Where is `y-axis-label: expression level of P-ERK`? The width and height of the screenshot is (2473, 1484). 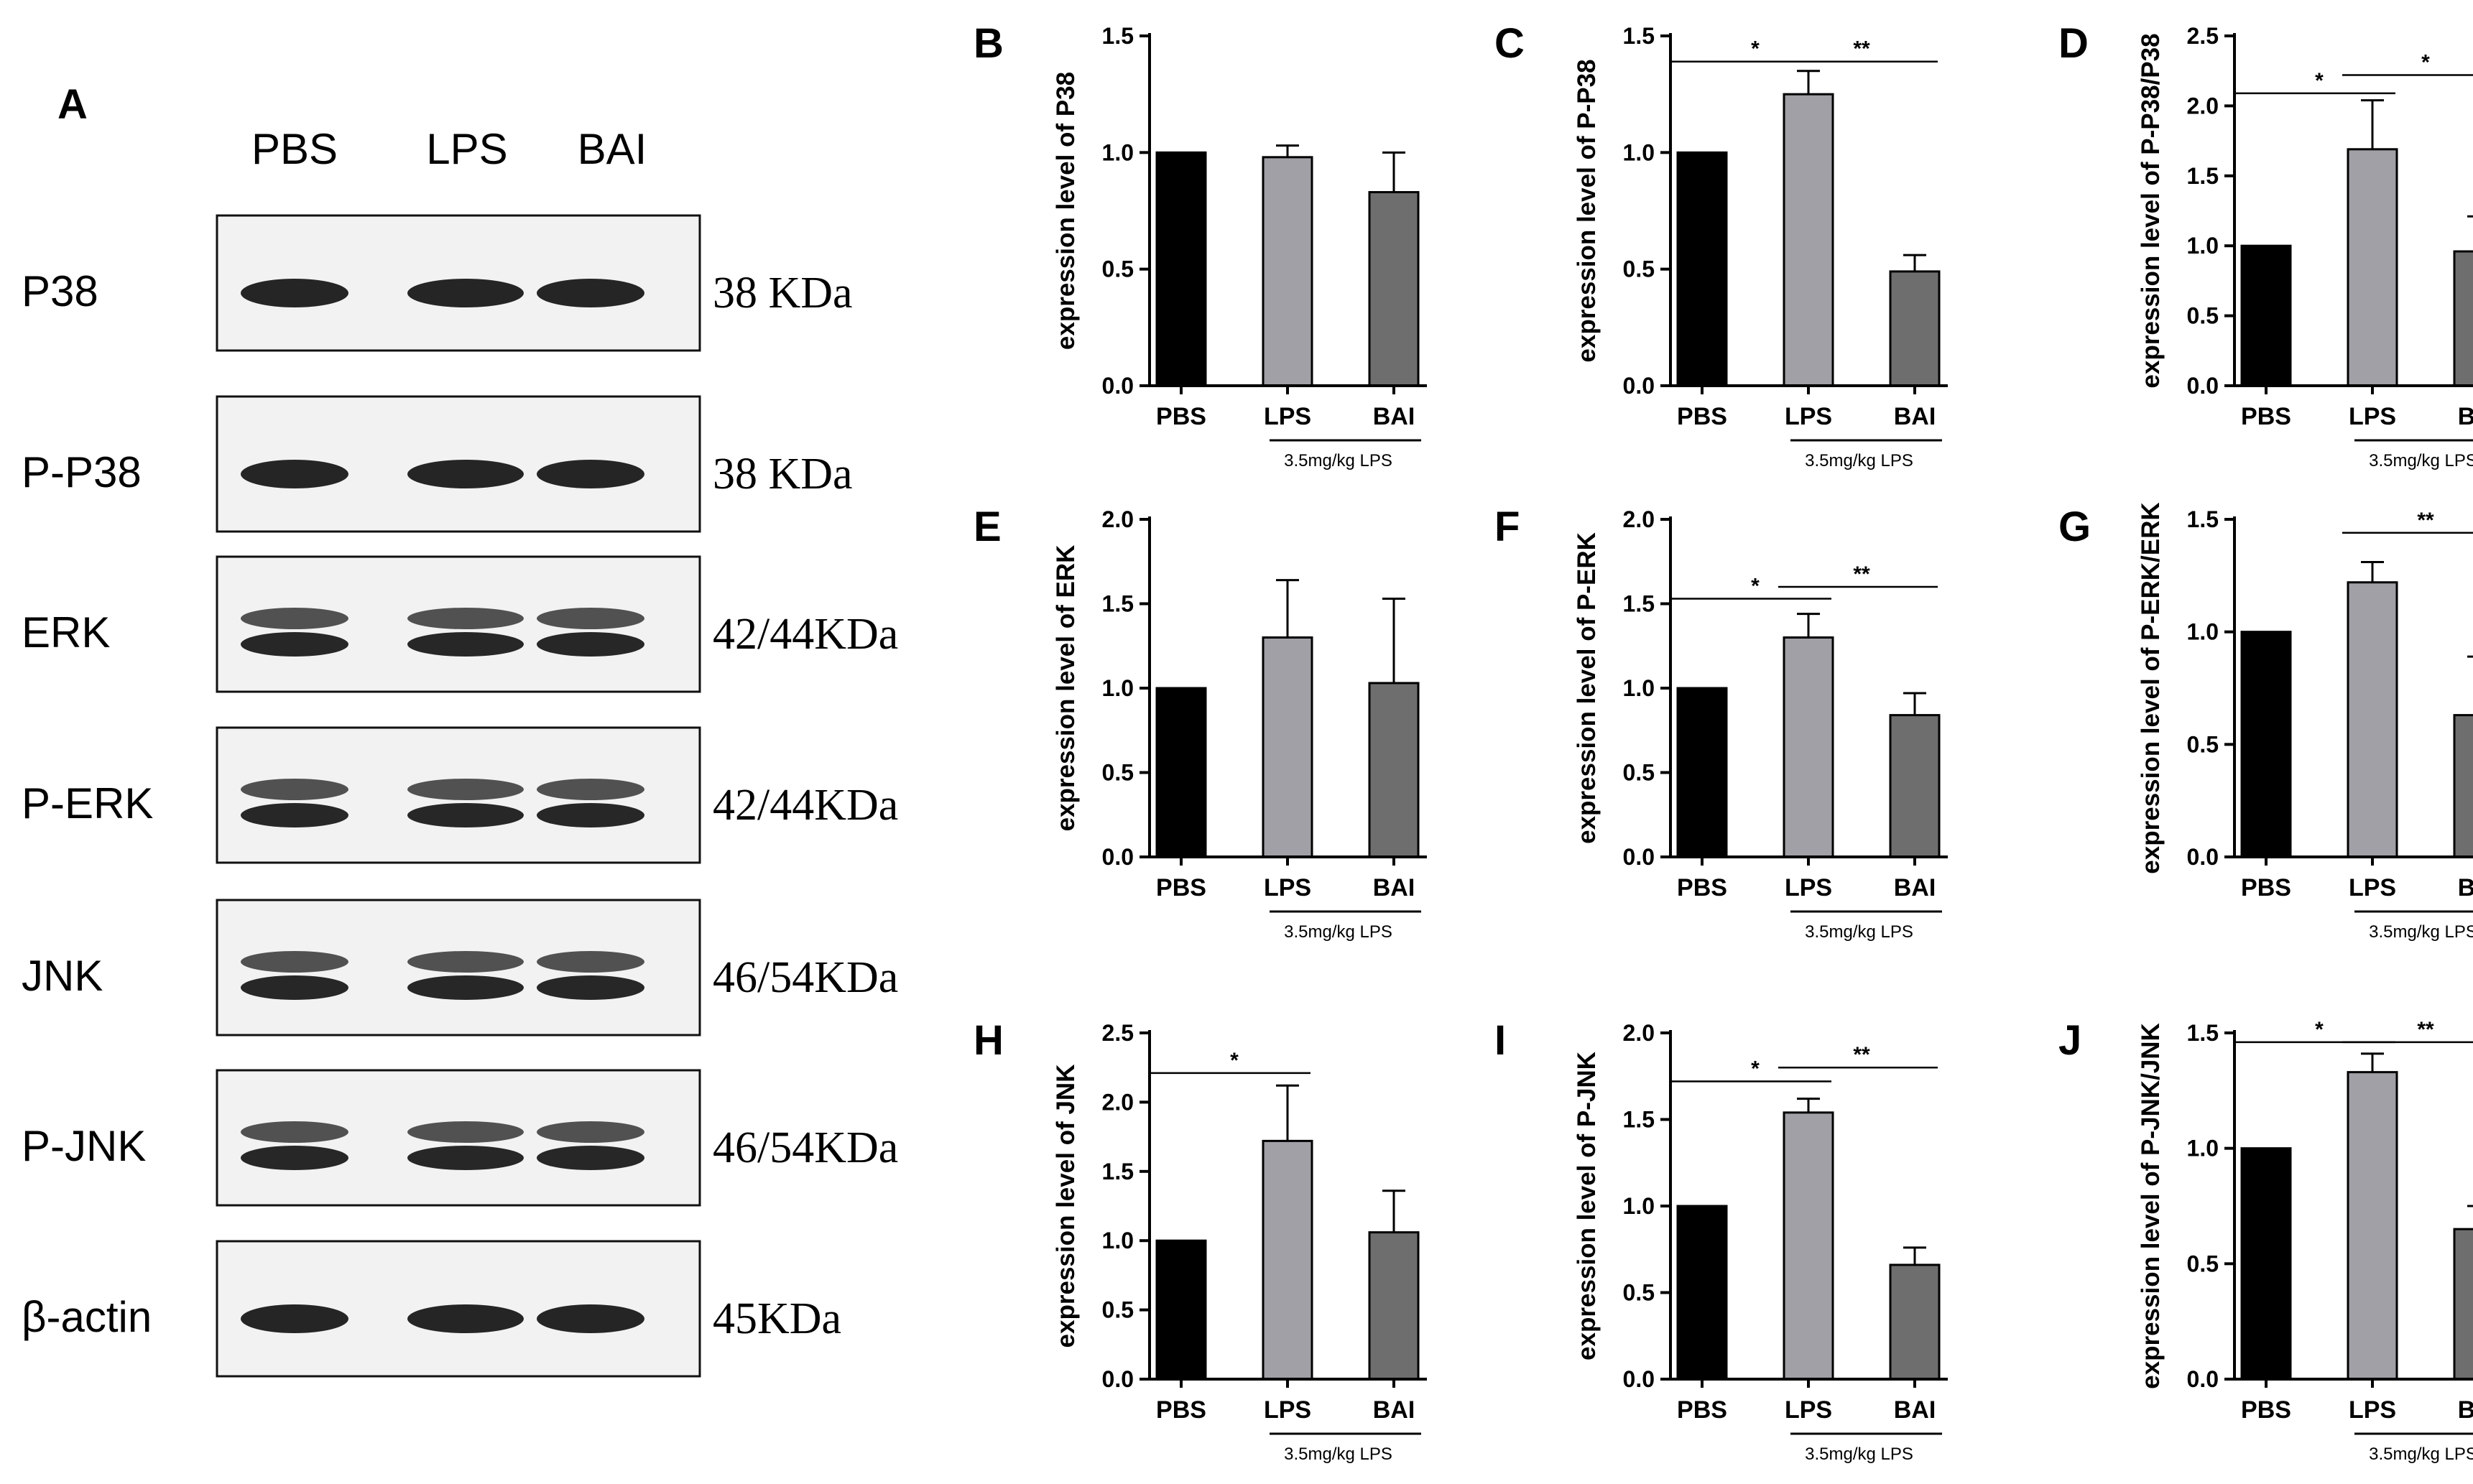
y-axis-label: expression level of P-ERK is located at coordinates (1587, 688).